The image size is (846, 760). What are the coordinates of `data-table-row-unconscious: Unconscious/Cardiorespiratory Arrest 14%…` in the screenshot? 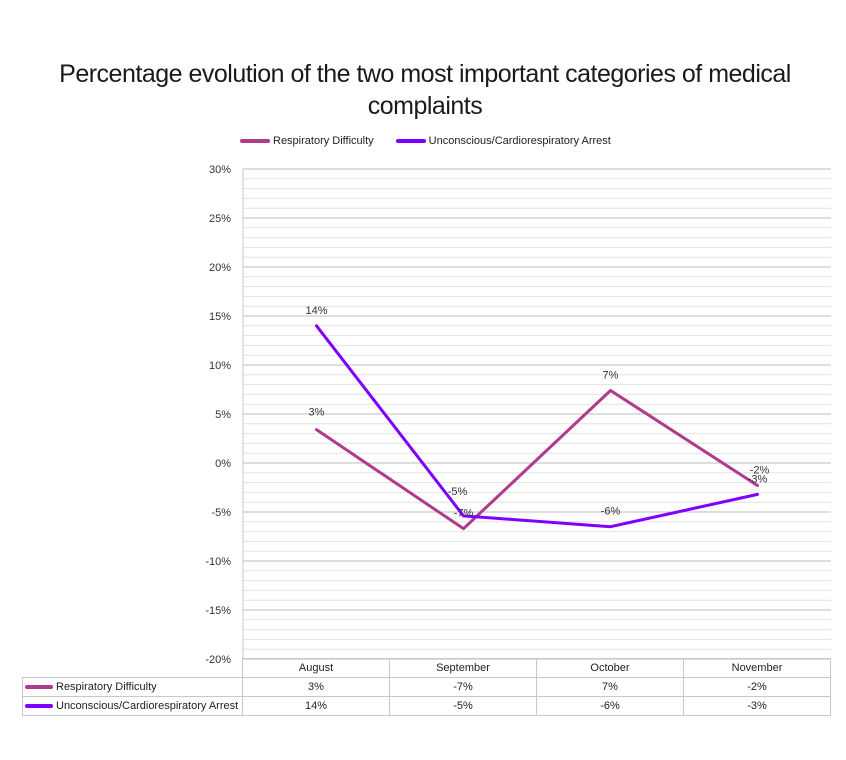 It's located at (426, 706).